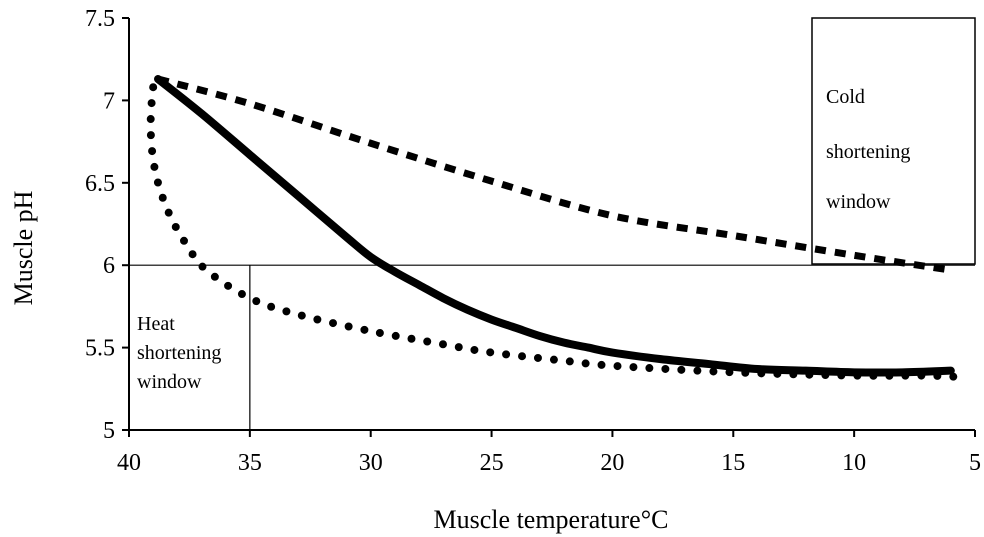 The image size is (984, 537). I want to click on y-axis-title: Muscle pH, so click(23, 247).